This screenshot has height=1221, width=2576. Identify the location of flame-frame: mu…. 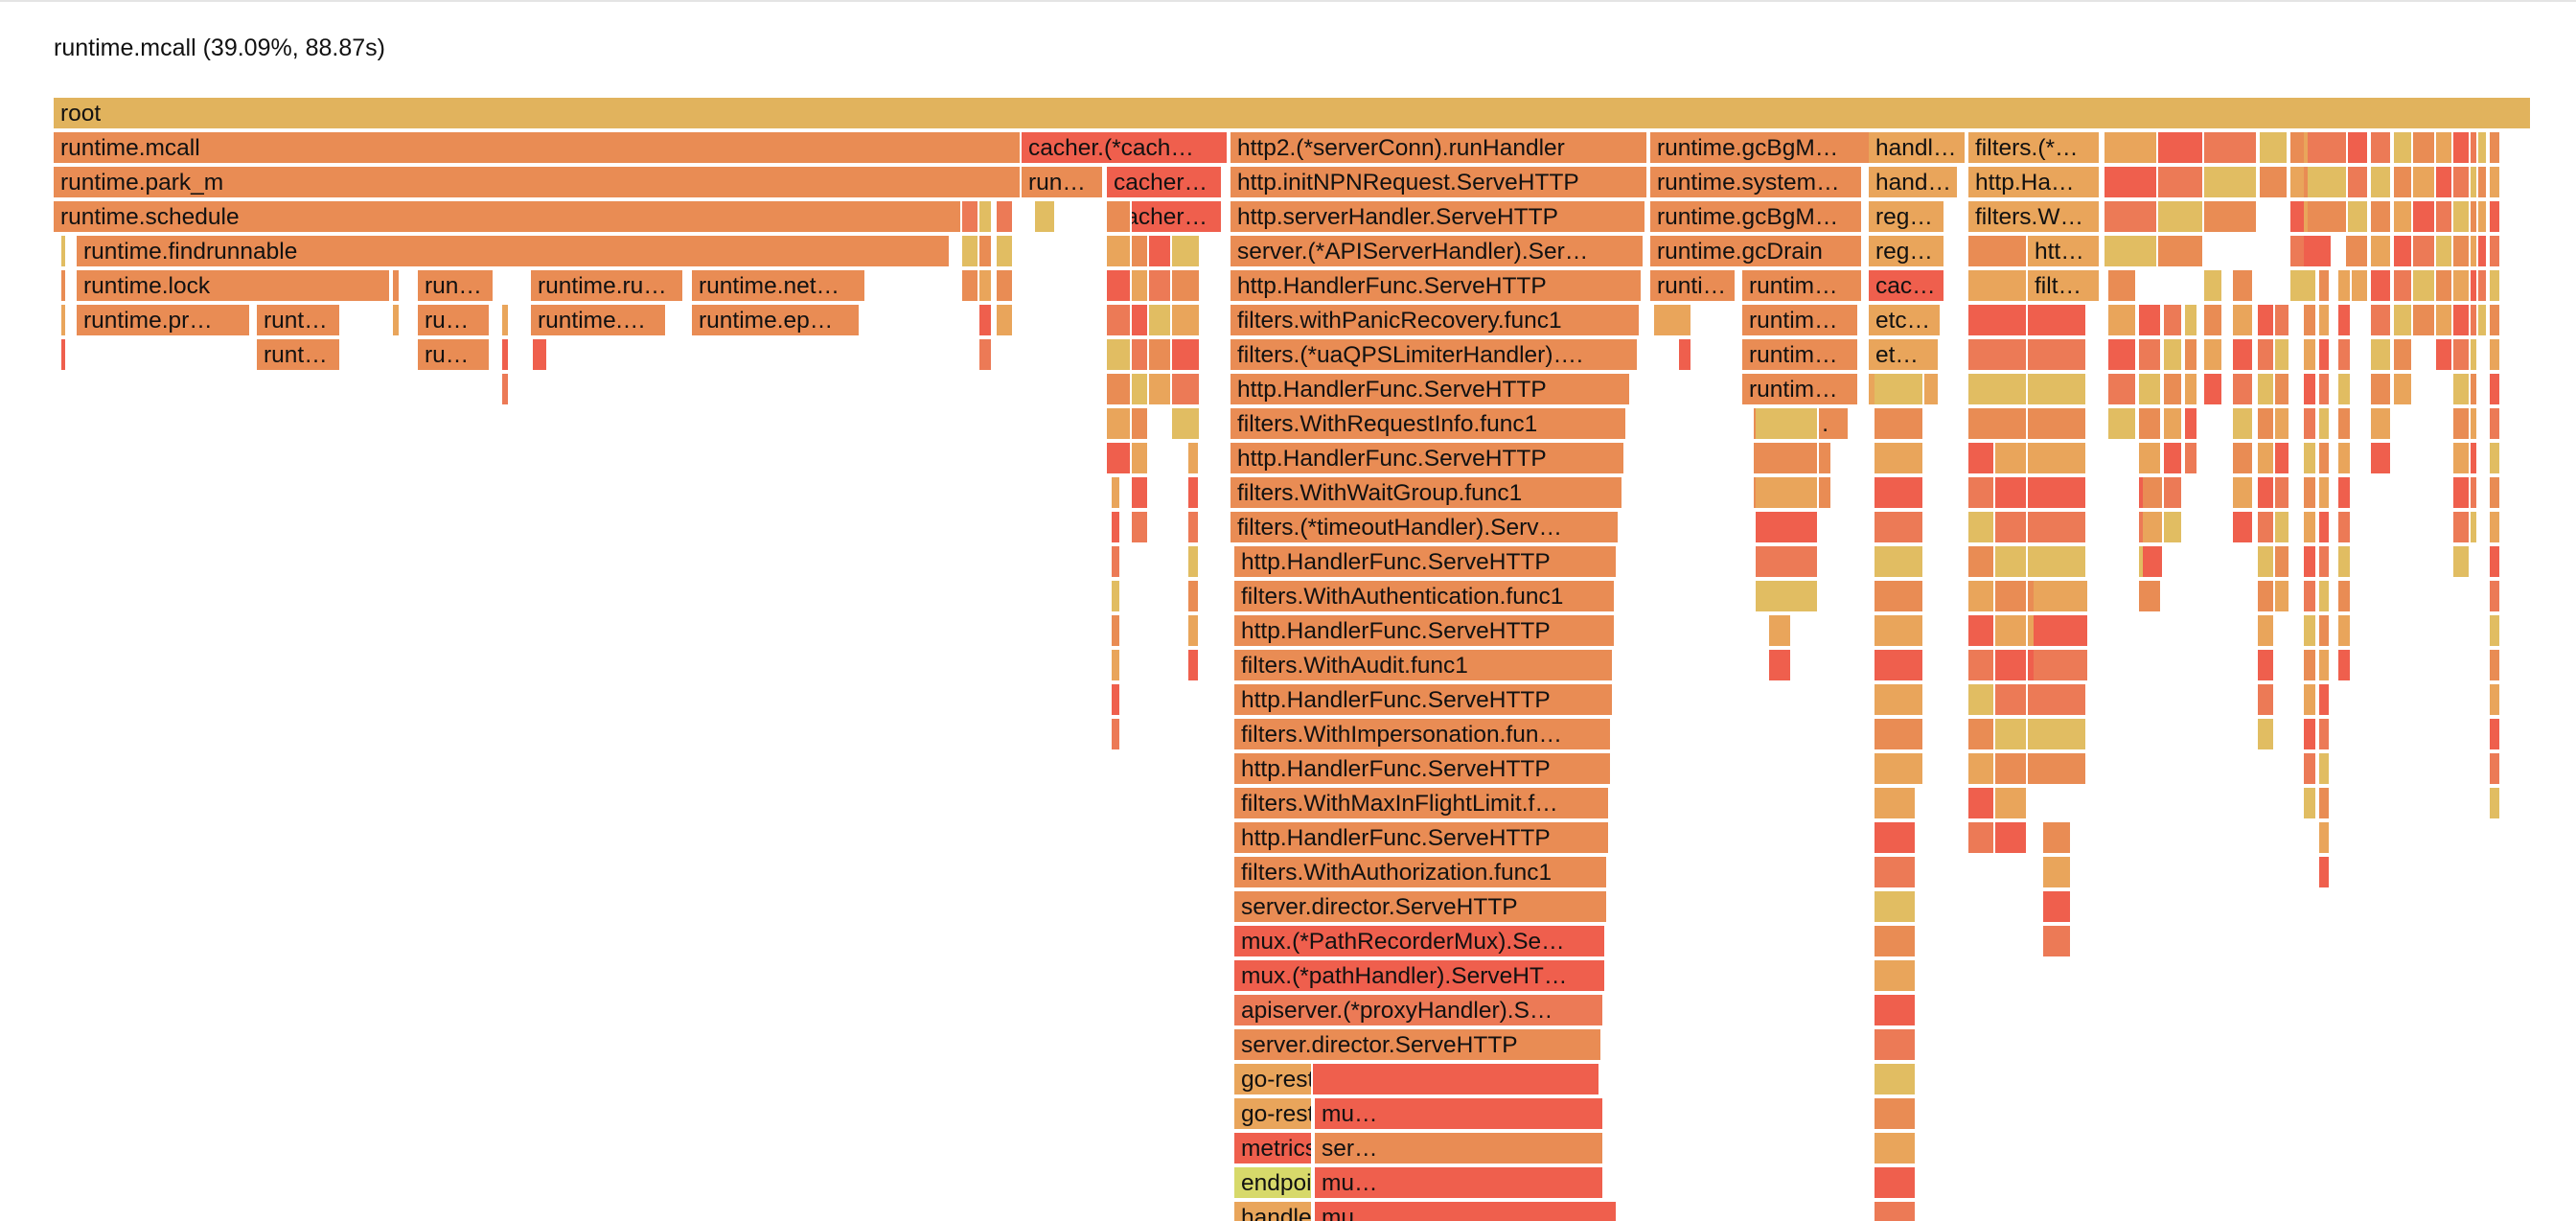
(1459, 1183).